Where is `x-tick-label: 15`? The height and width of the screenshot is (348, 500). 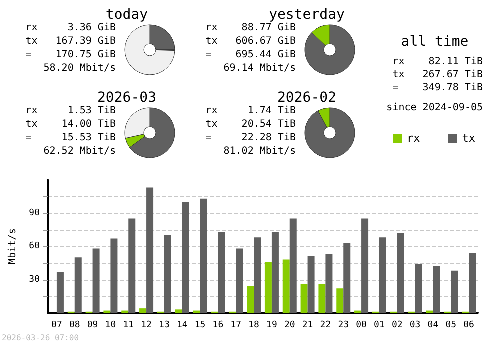 x-tick-label: 15 is located at coordinates (200, 325).